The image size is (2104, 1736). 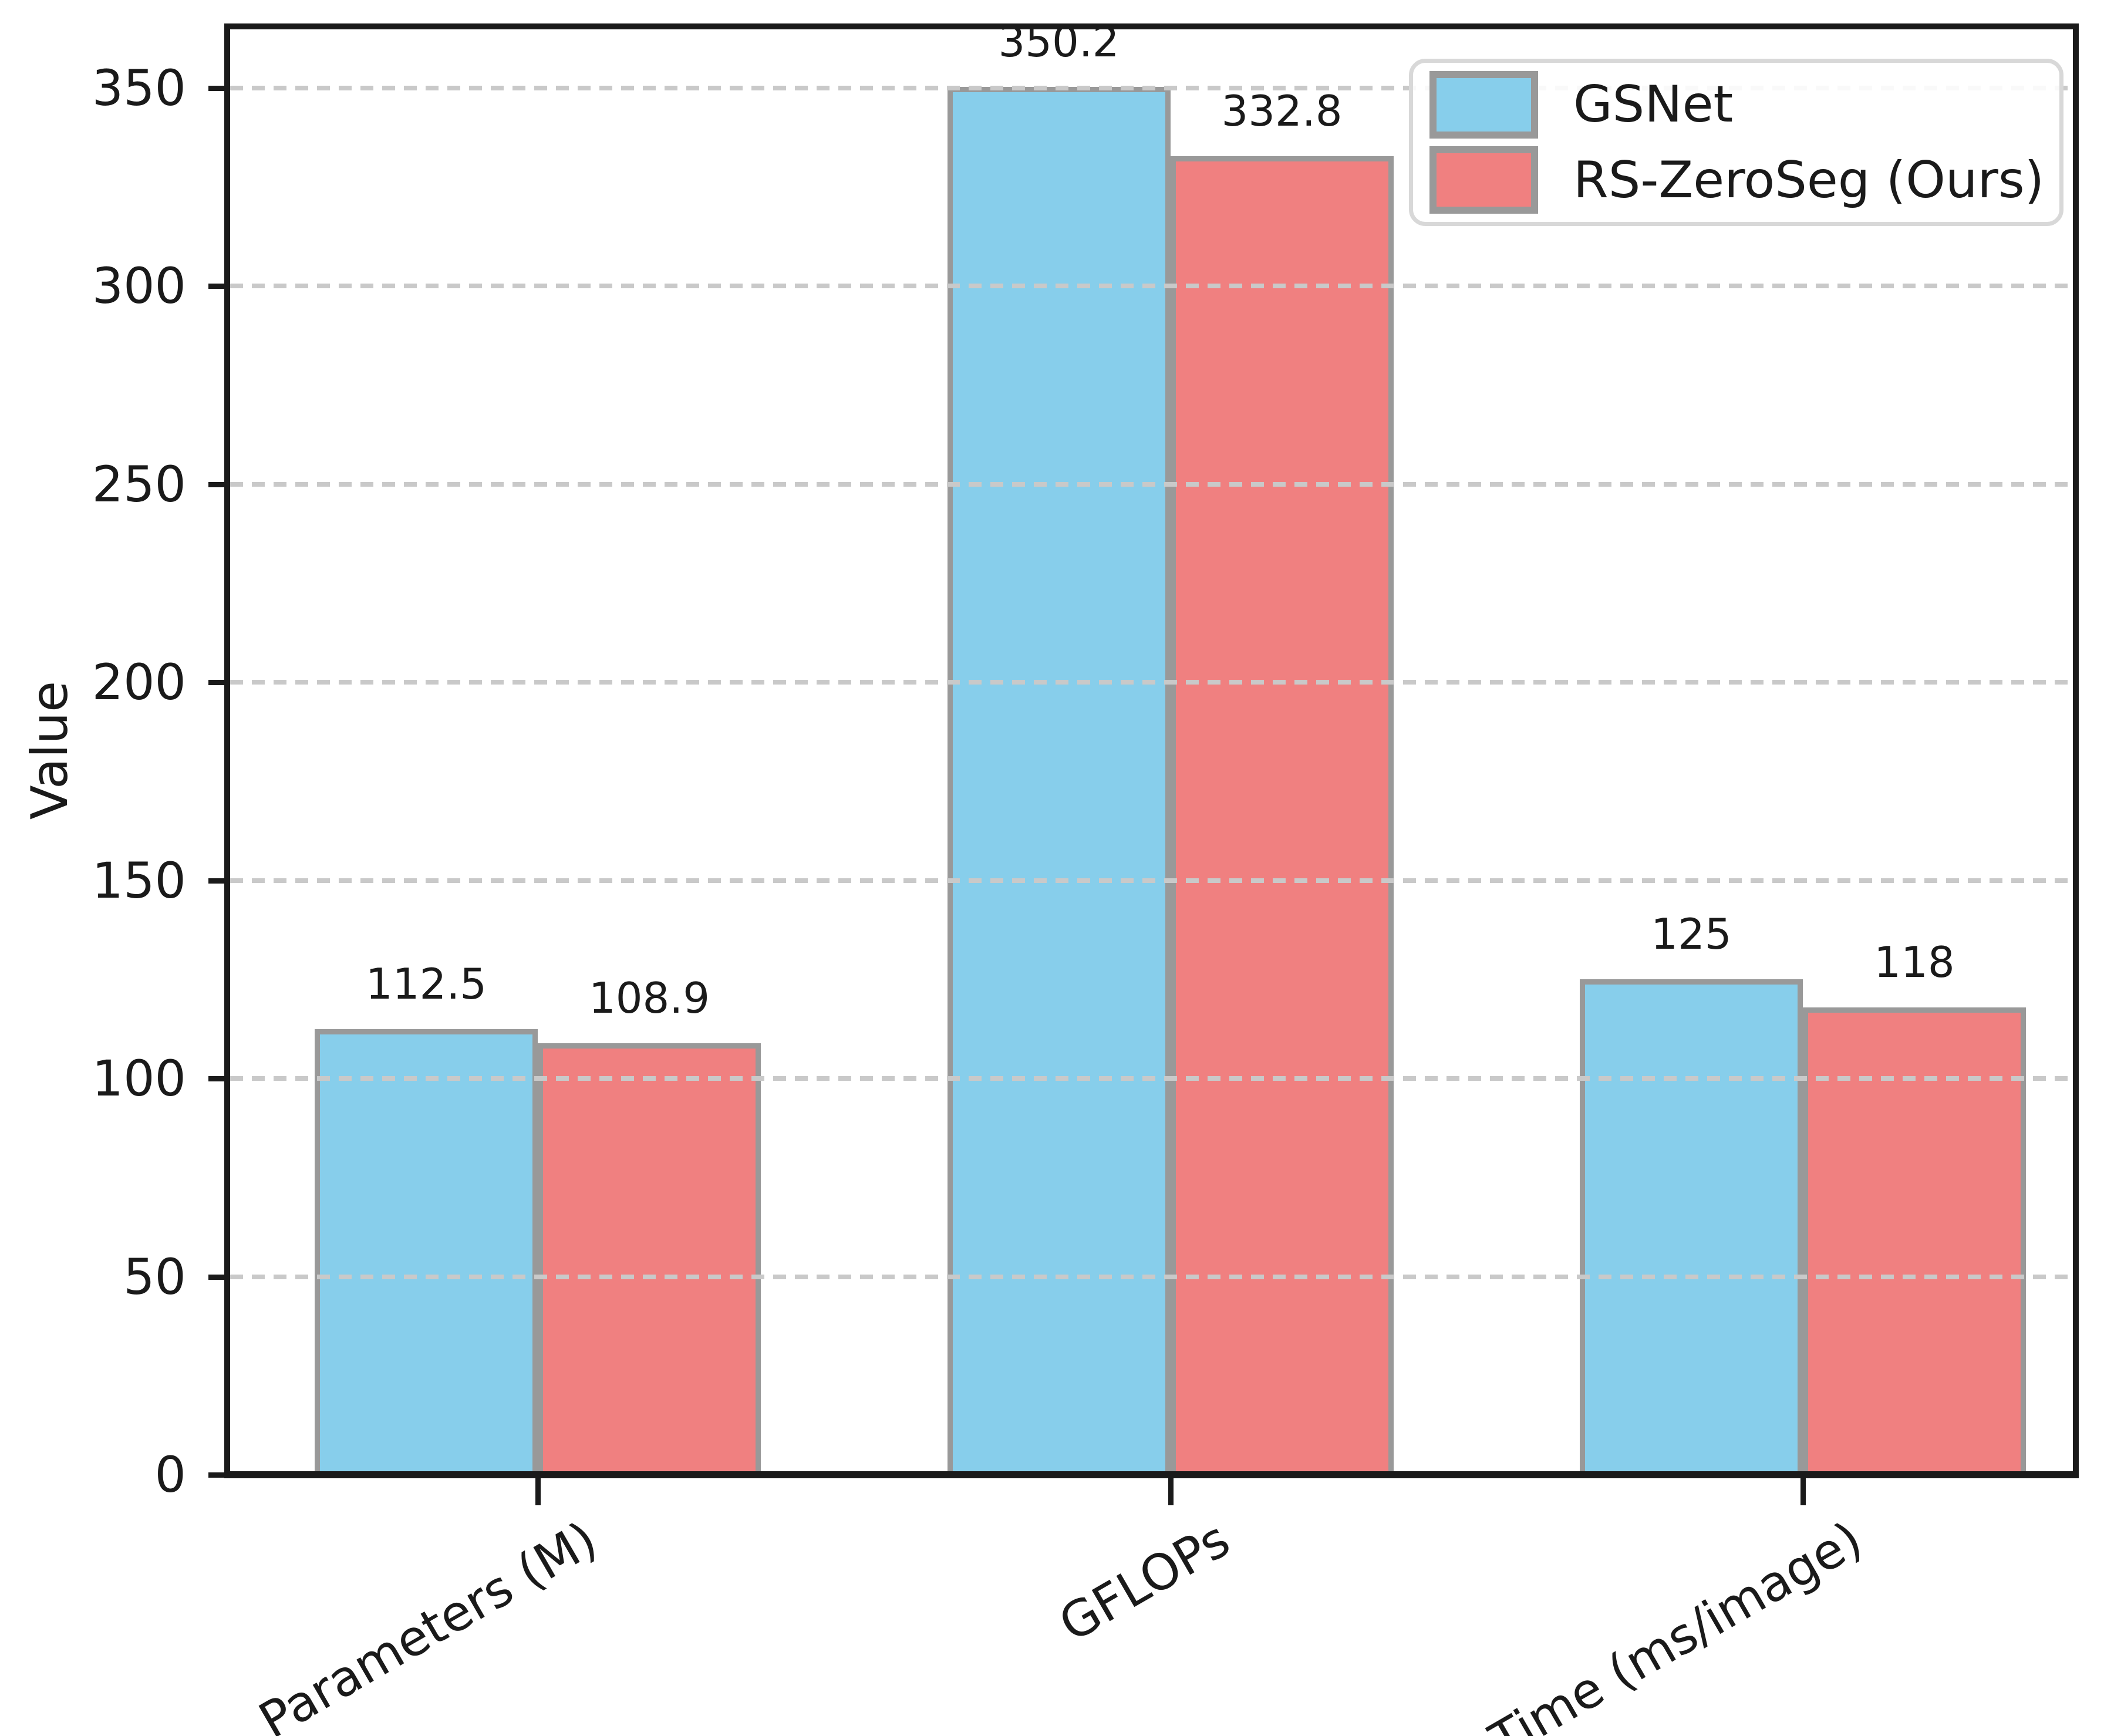 I want to click on x-tick-label: GFLOPs, so click(x=1144, y=1581).